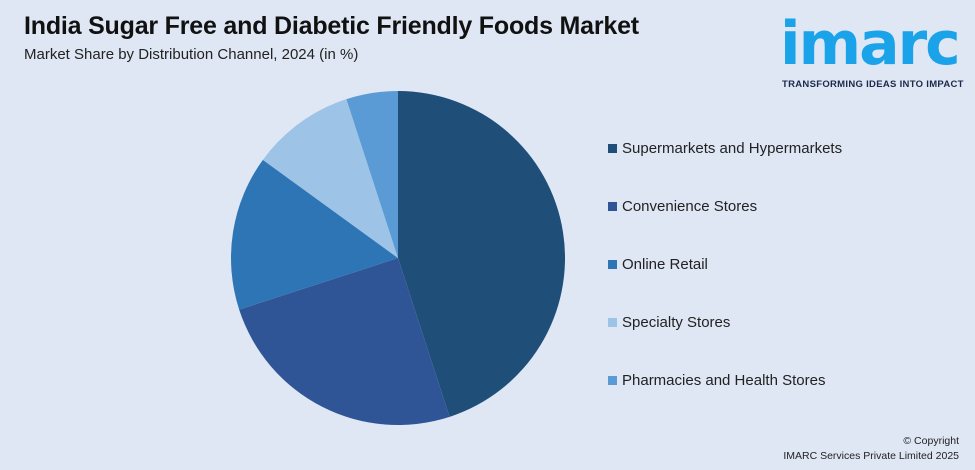 This screenshot has width=975, height=470. I want to click on pie-slice-online-retail, so click(314, 234).